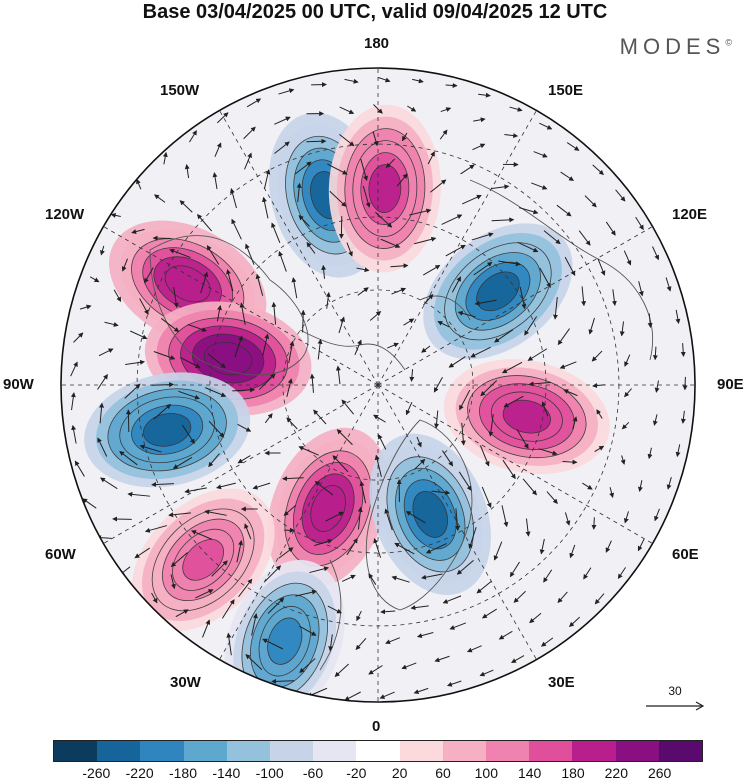 Image resolution: width=750 pixels, height=783 pixels. I want to click on lon-label-60e: 60E, so click(685, 554).